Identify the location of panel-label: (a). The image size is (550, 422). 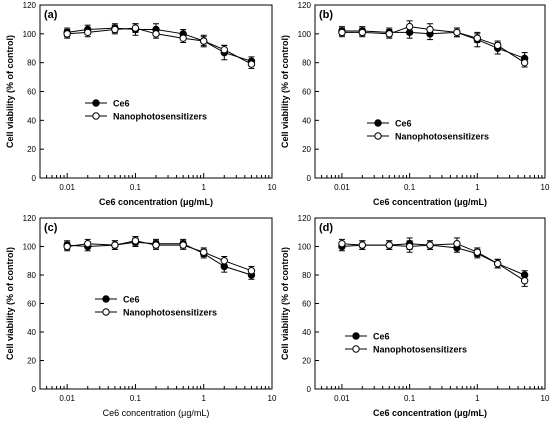
(51, 15).